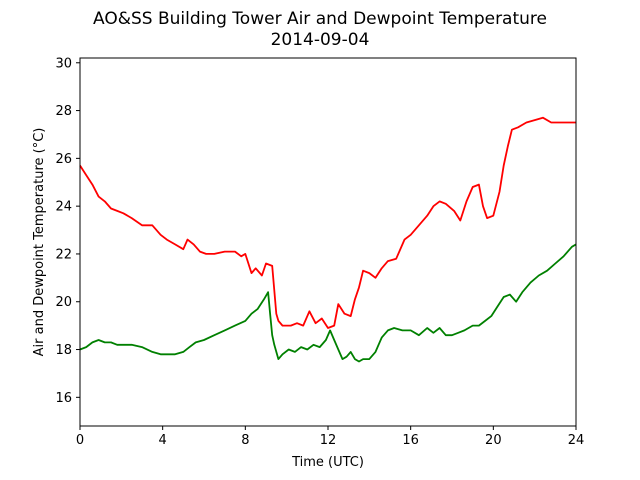 Image resolution: width=640 pixels, height=480 pixels. I want to click on x-tick-label: 20, so click(493, 440).